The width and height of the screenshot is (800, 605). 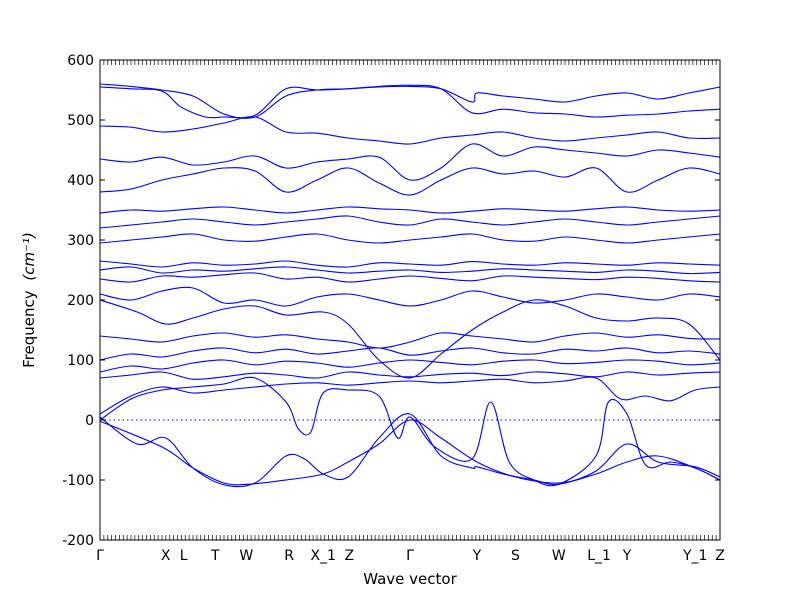 What do you see at coordinates (29, 256) in the screenshot?
I see `y-axis-unit: (cm⁻¹)` at bounding box center [29, 256].